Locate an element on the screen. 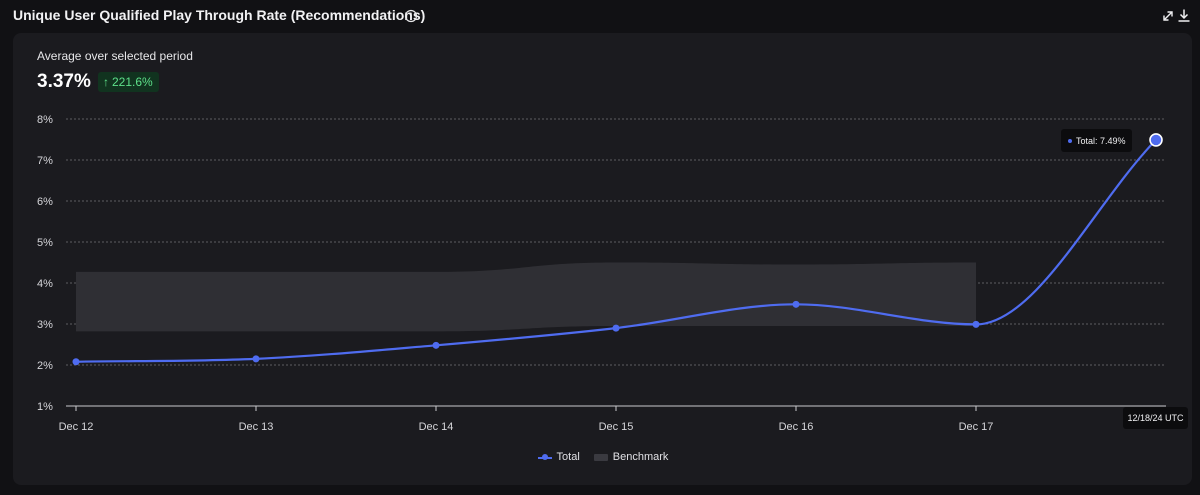  x-tick-label: Dec 13 is located at coordinates (256, 427).